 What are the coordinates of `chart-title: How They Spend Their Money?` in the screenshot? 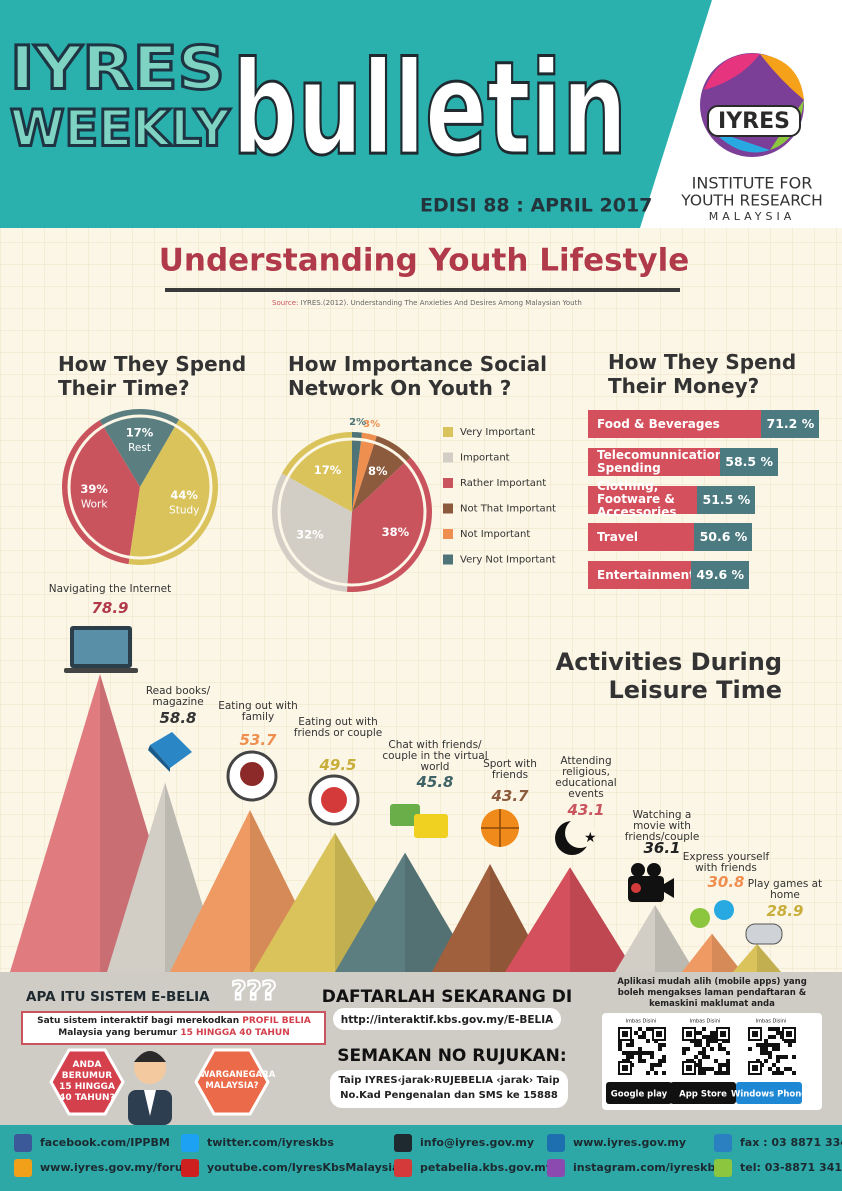 It's located at (702, 374).